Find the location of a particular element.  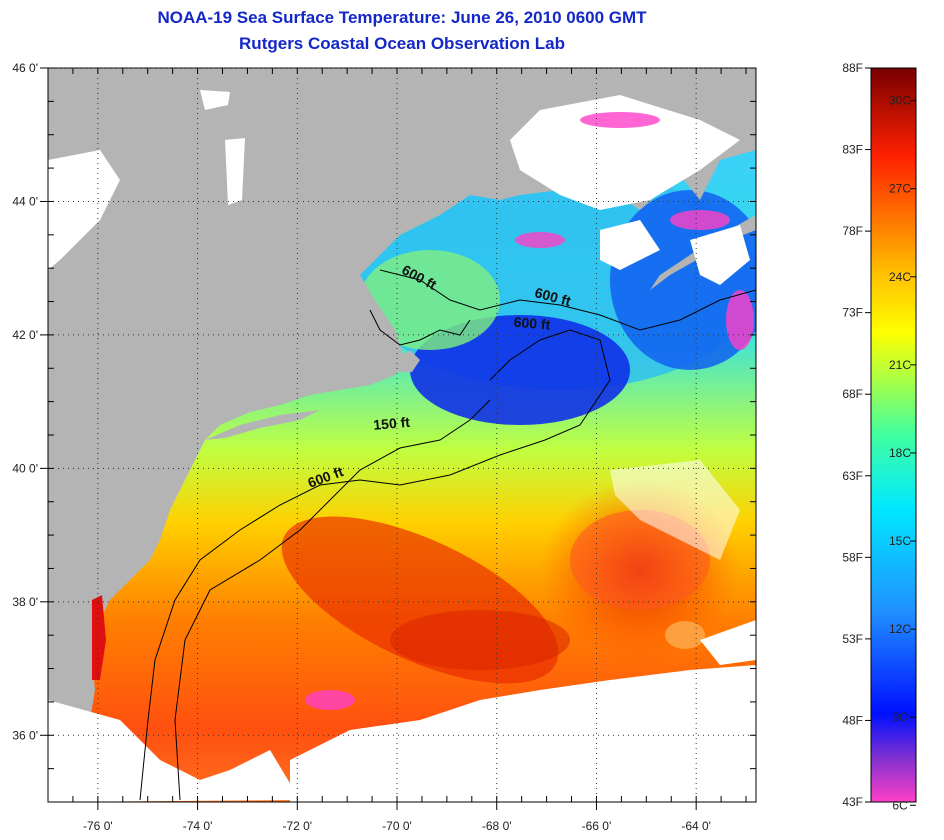

colorbar-f-label: 73F is located at coordinates (852, 313).